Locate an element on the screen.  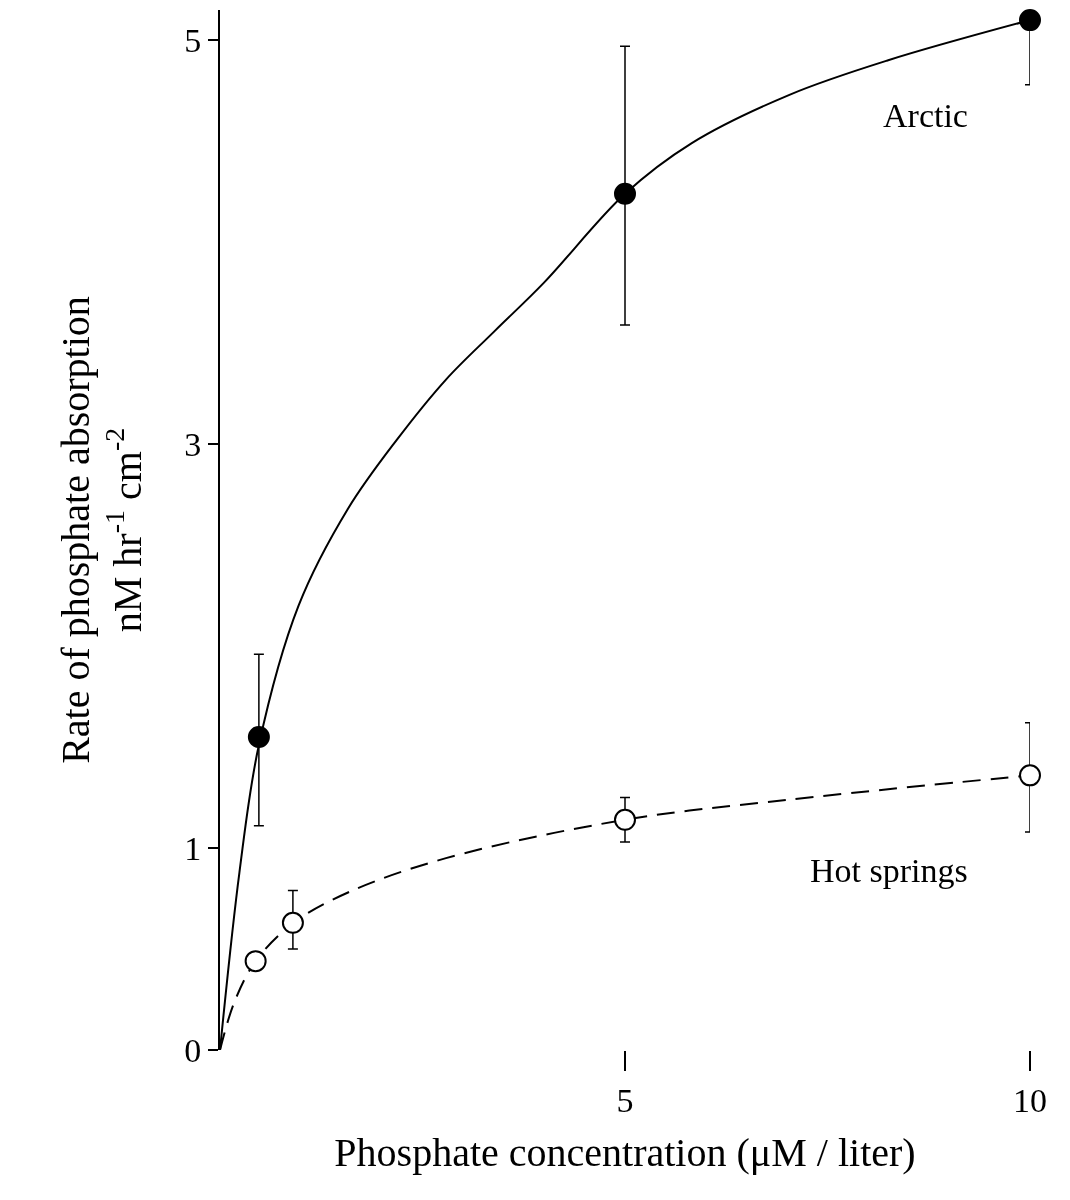
x-tick-label: 10 is located at coordinates (1030, 1100).